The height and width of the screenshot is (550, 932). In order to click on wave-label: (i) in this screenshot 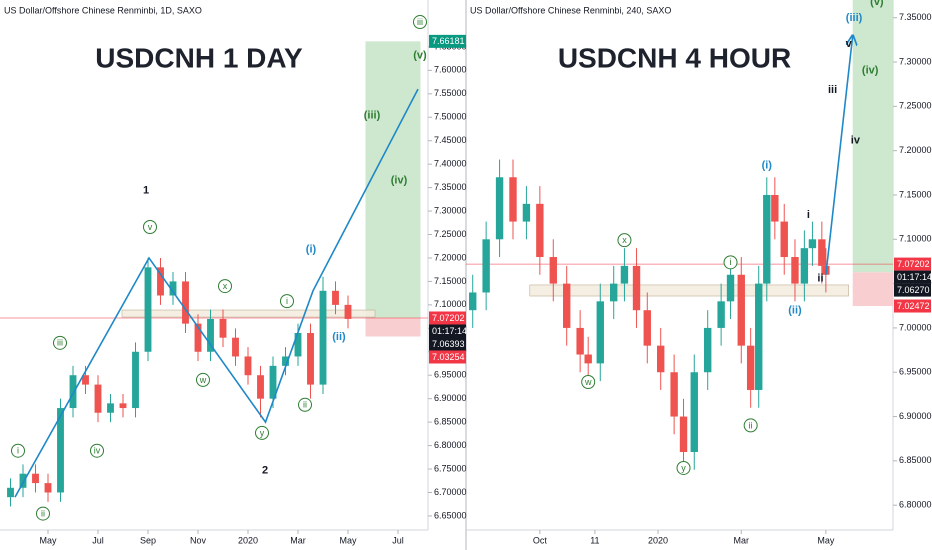, I will do `click(767, 165)`.